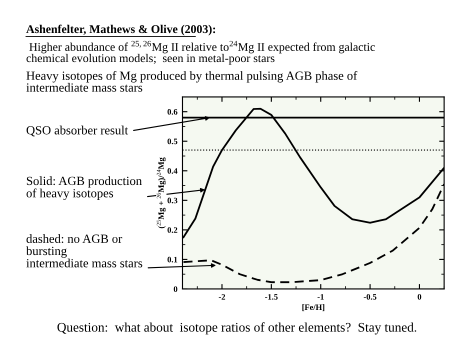 Image resolution: width=474 pixels, height=355 pixels. Describe the element at coordinates (236, 328) in the screenshot. I see `text: Question: what about isotope ratios of other elements? Stay tuned.` at that location.